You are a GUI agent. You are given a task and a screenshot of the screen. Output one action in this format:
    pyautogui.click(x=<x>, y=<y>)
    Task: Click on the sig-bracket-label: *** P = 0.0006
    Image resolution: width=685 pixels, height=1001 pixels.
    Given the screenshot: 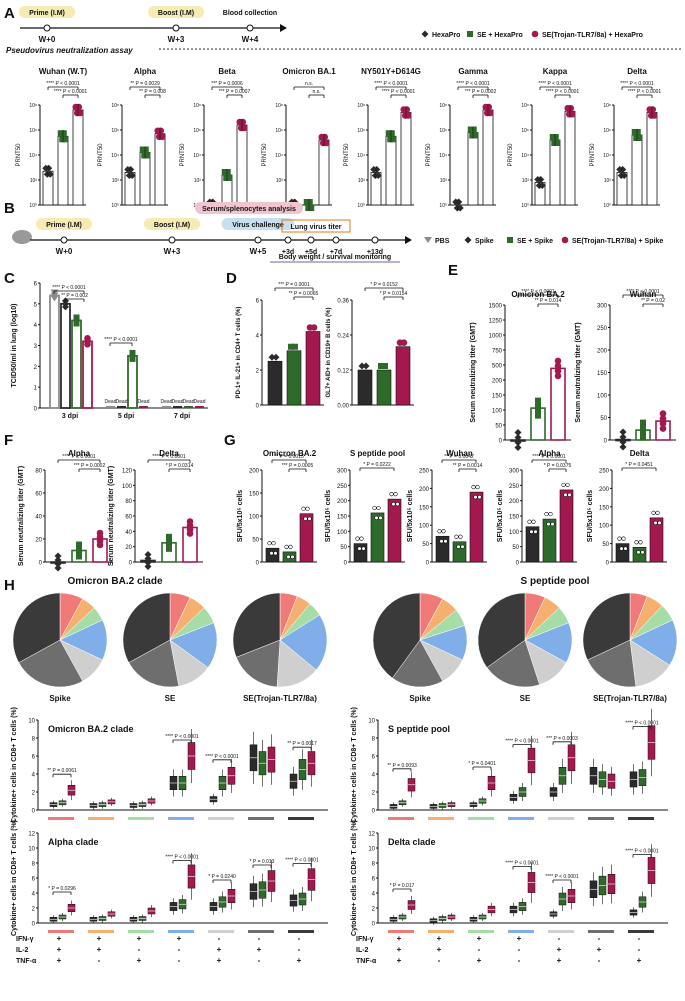 What is the action you would take?
    pyautogui.click(x=227, y=84)
    